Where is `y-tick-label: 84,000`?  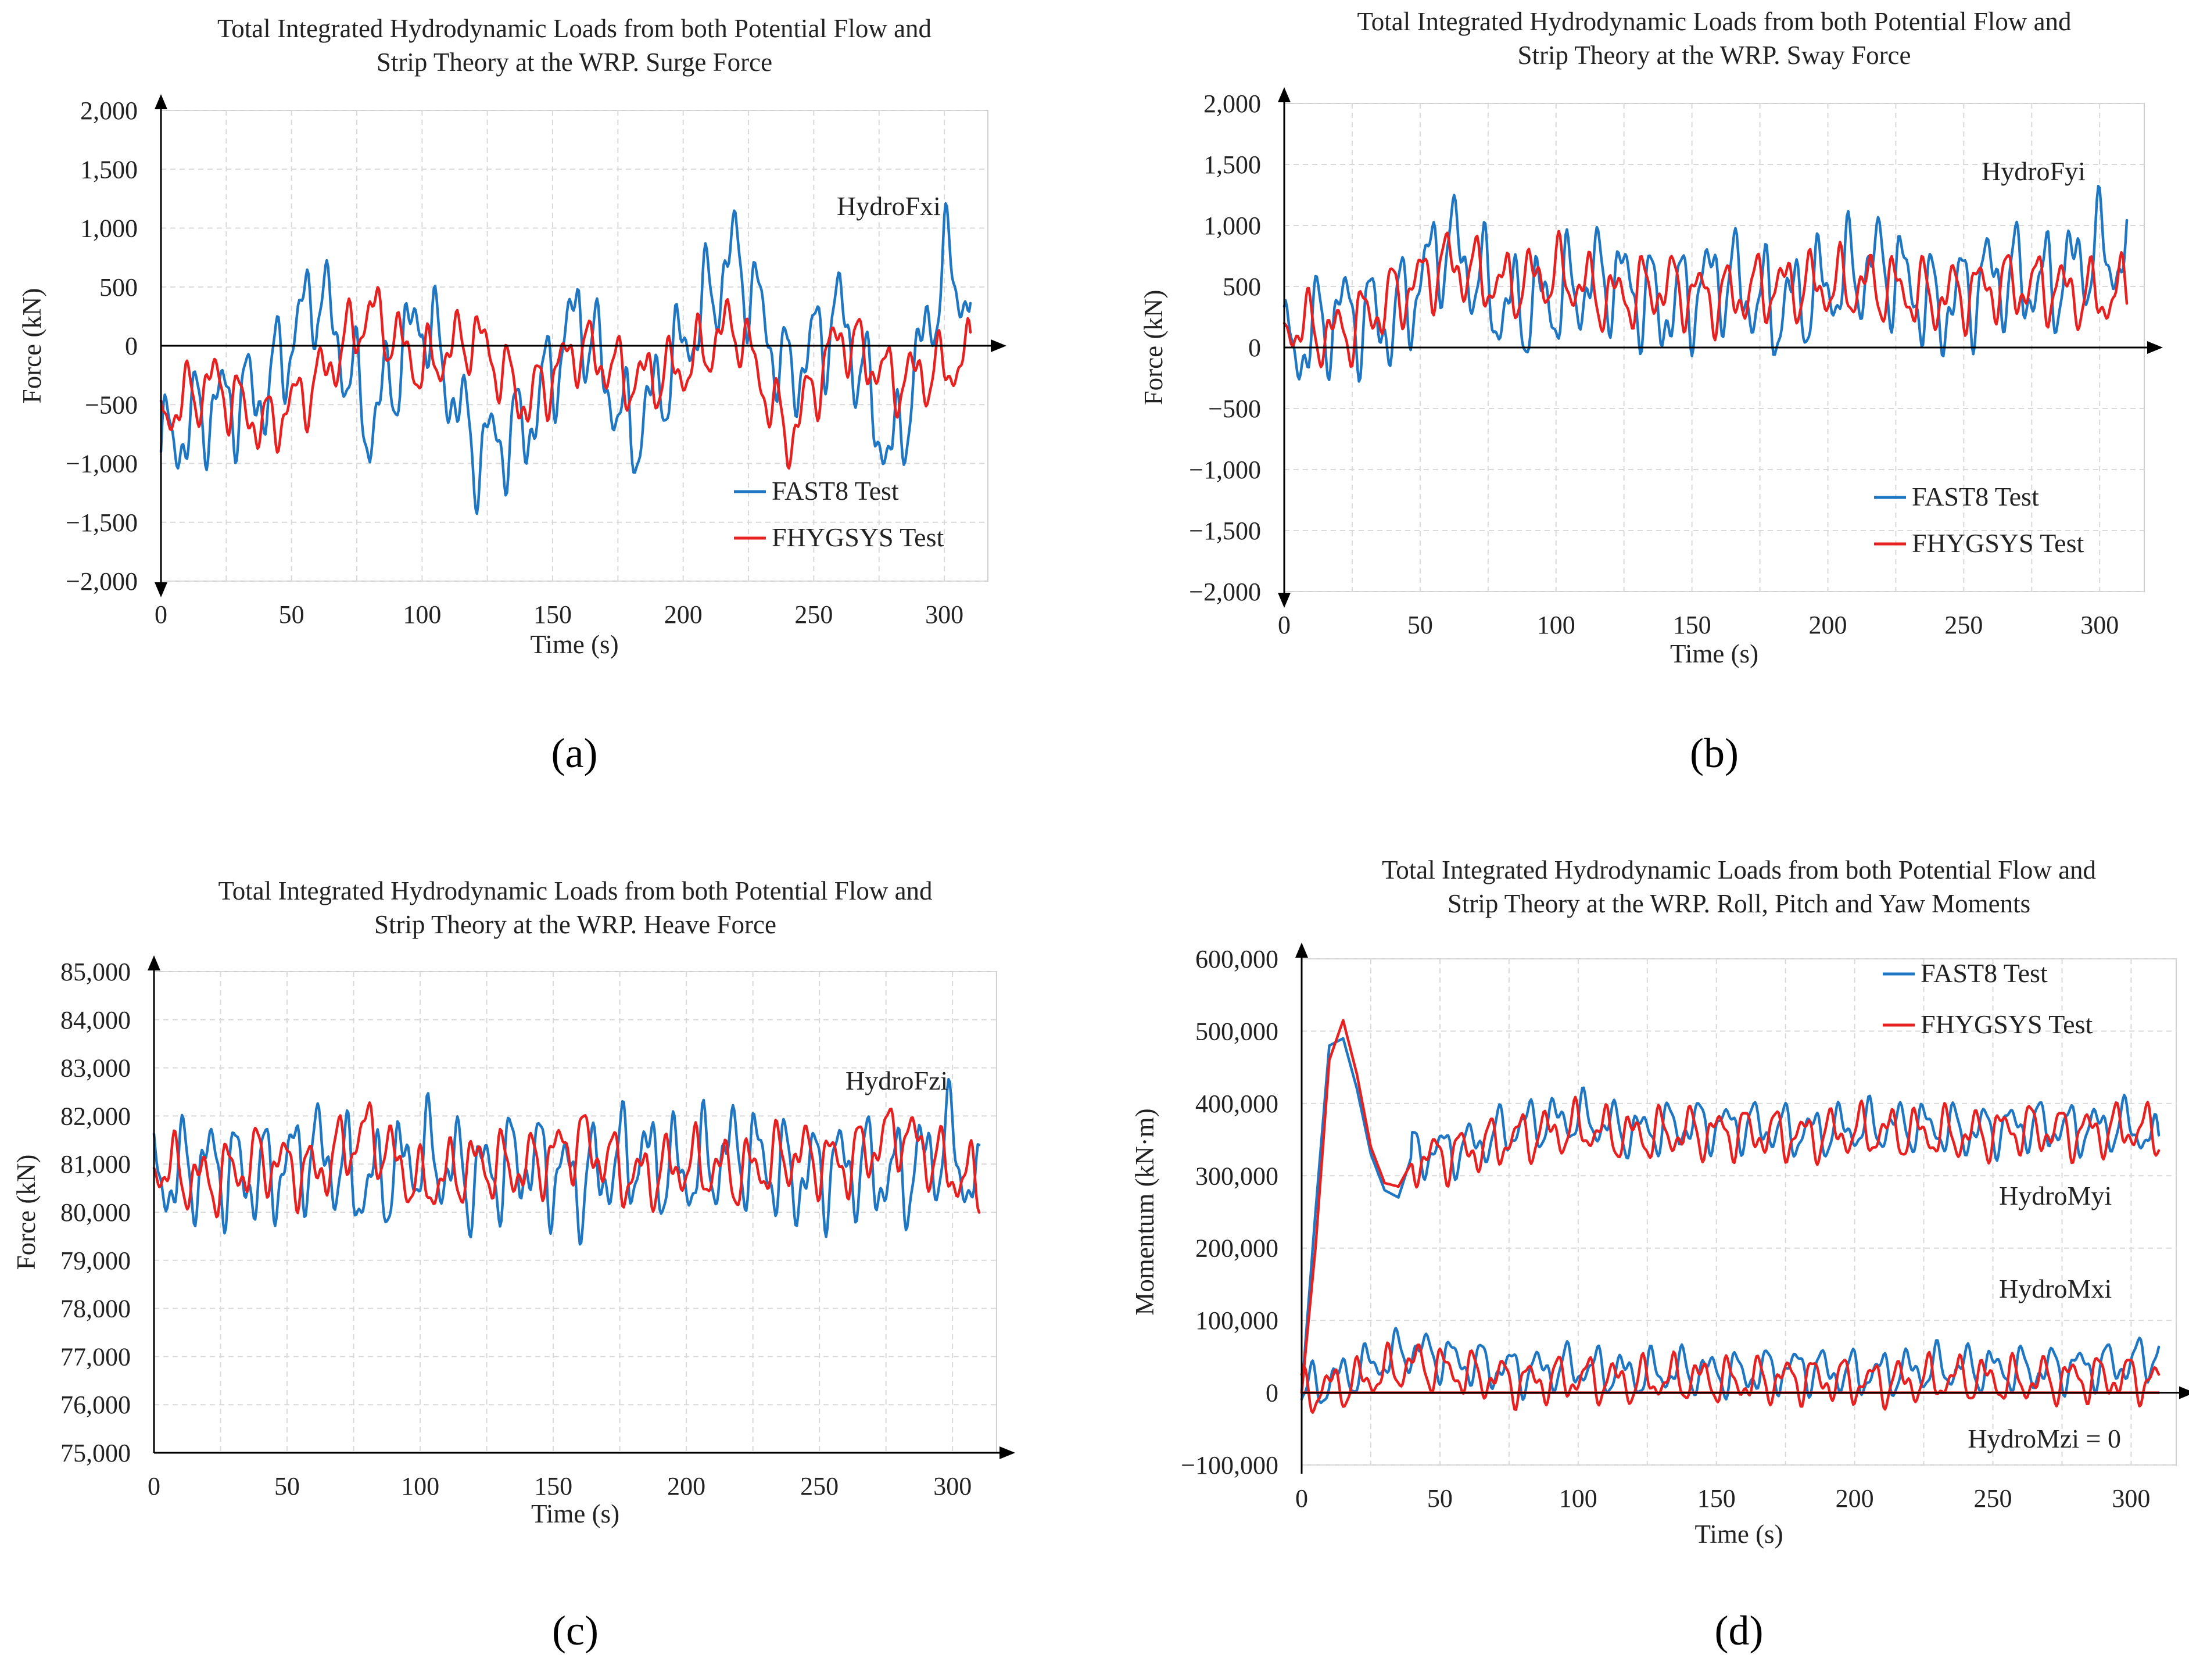 y-tick-label: 84,000 is located at coordinates (96, 1020).